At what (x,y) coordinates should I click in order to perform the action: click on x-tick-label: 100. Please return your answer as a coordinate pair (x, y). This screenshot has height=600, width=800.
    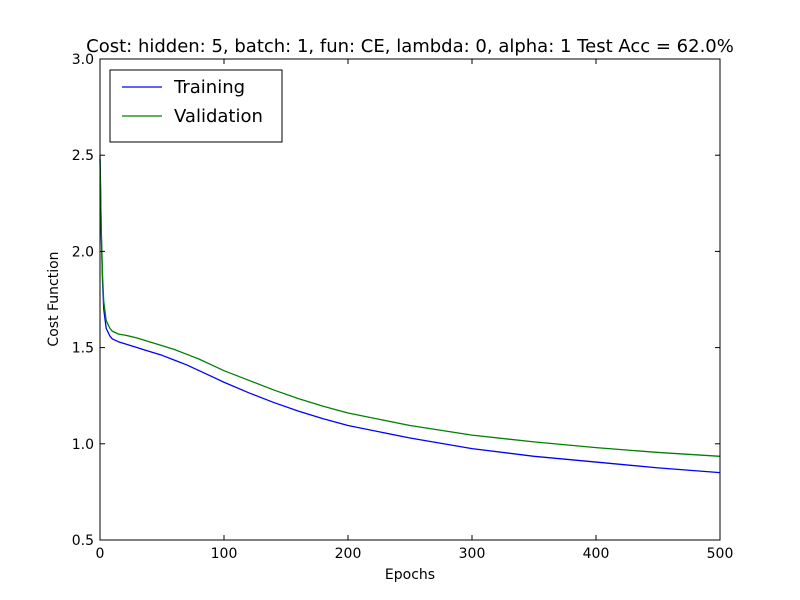
    Looking at the image, I should click on (224, 554).